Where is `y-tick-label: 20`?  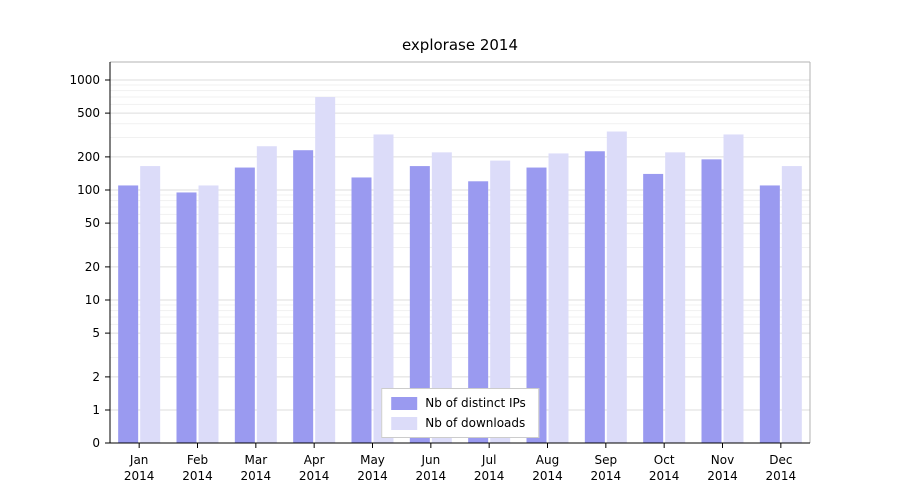
y-tick-label: 20 is located at coordinates (92, 267).